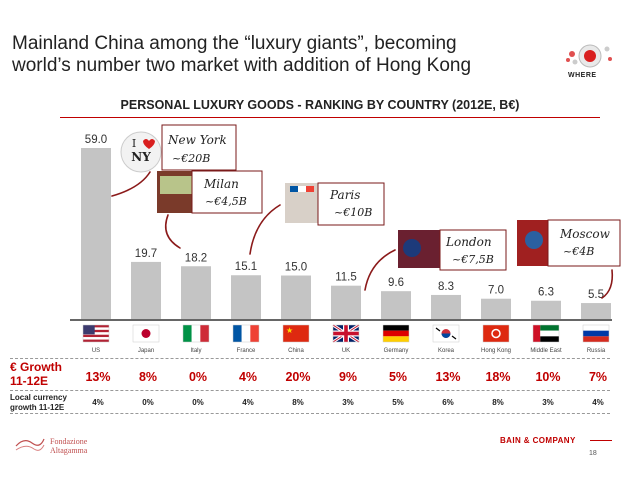 The height and width of the screenshot is (487, 640). What do you see at coordinates (196, 292) in the screenshot?
I see `bar-italy` at bounding box center [196, 292].